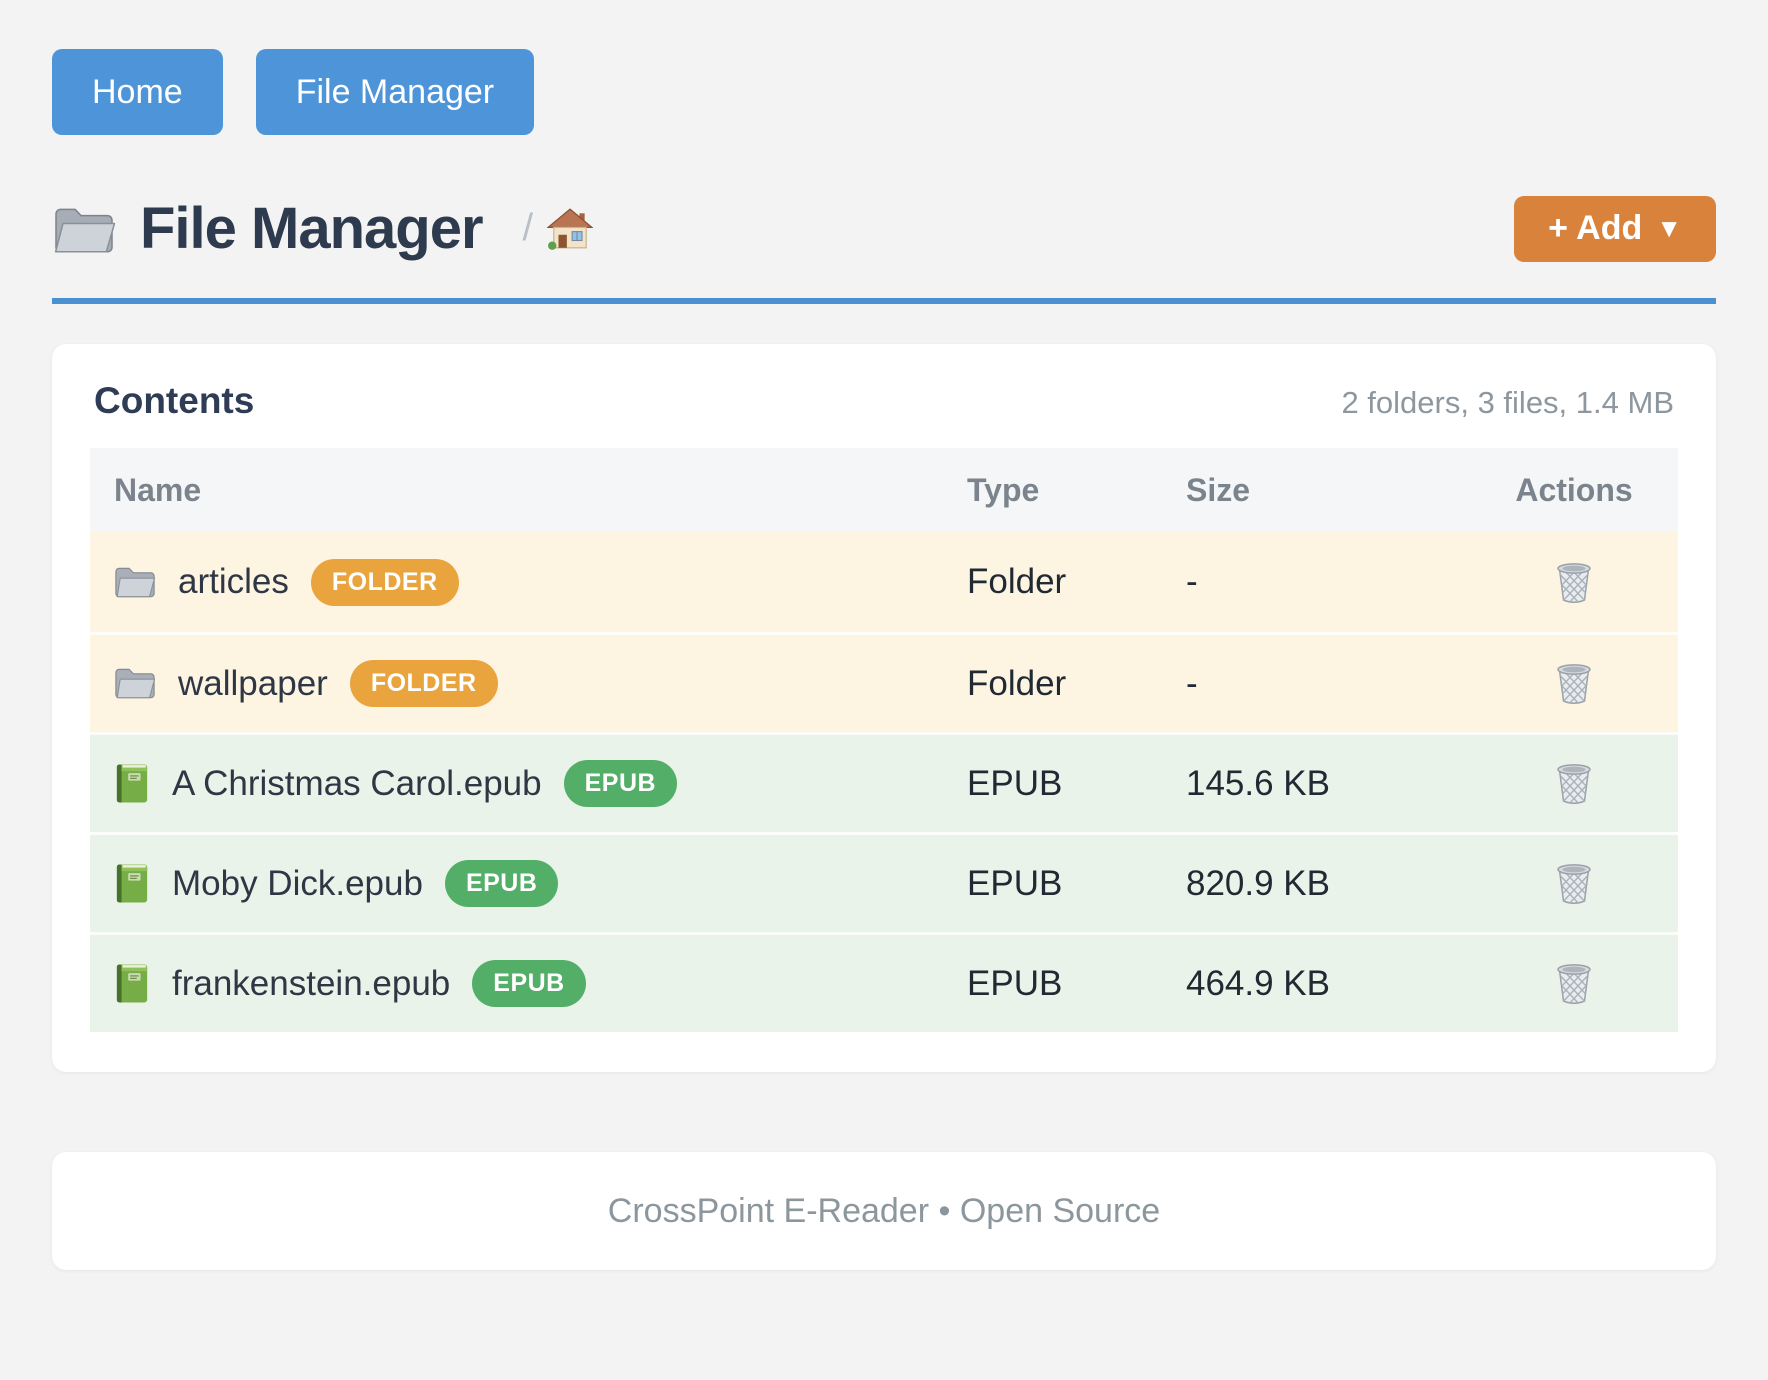 This screenshot has width=1768, height=1380. I want to click on table-header: Name Type Size Actions, so click(884, 490).